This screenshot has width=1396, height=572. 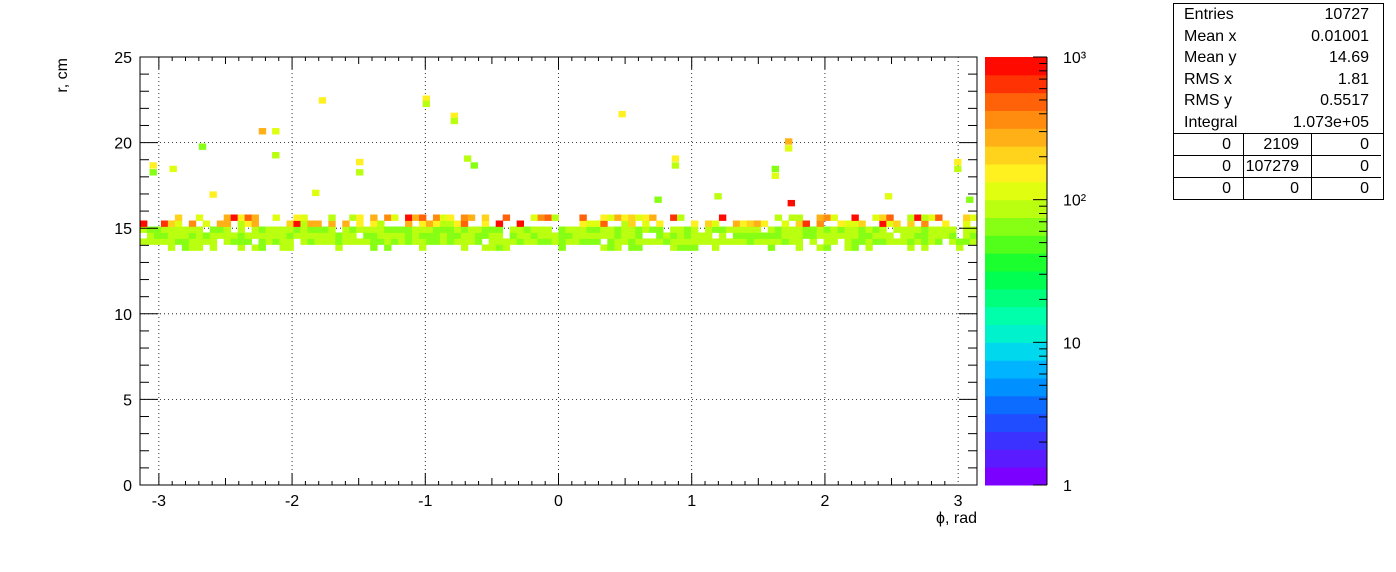 What do you see at coordinates (1353, 79) in the screenshot?
I see `stats-value: 1.81` at bounding box center [1353, 79].